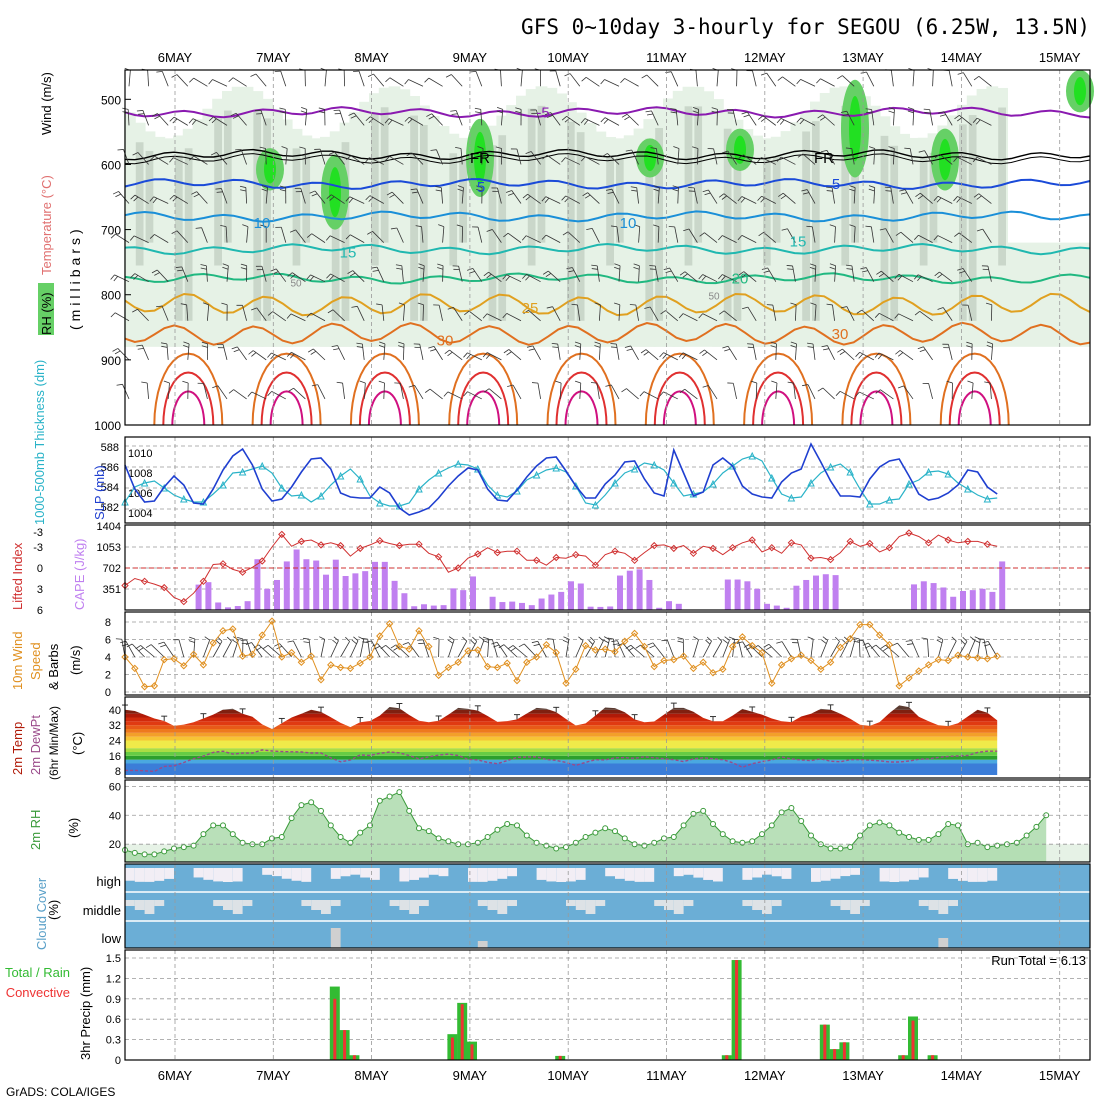 The width and height of the screenshot is (1100, 1100). I want to click on slp-line, so click(561, 479).